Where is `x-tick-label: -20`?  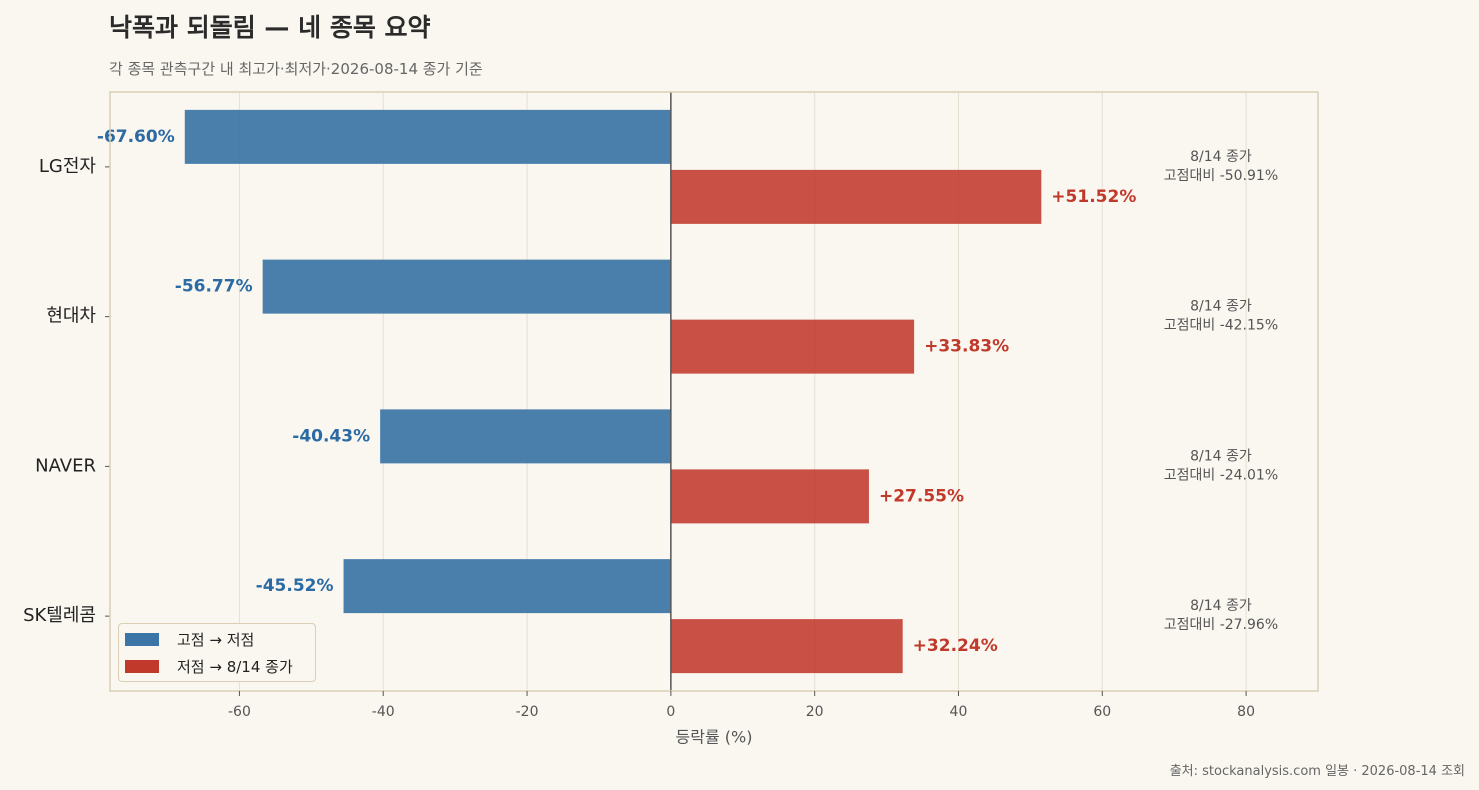
x-tick-label: -20 is located at coordinates (527, 712).